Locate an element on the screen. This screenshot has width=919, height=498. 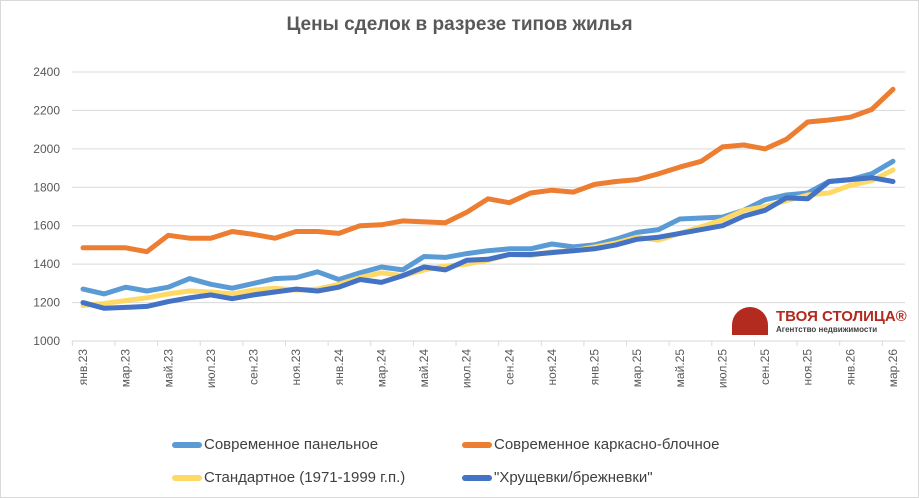
x-tick-label: сен.25 is located at coordinates (765, 367).